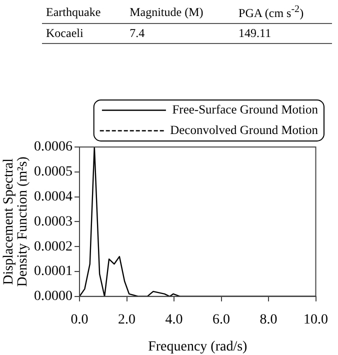  I want to click on y-axis-title: Displacement Spectral Density Function (m²s), so click(16, 221).